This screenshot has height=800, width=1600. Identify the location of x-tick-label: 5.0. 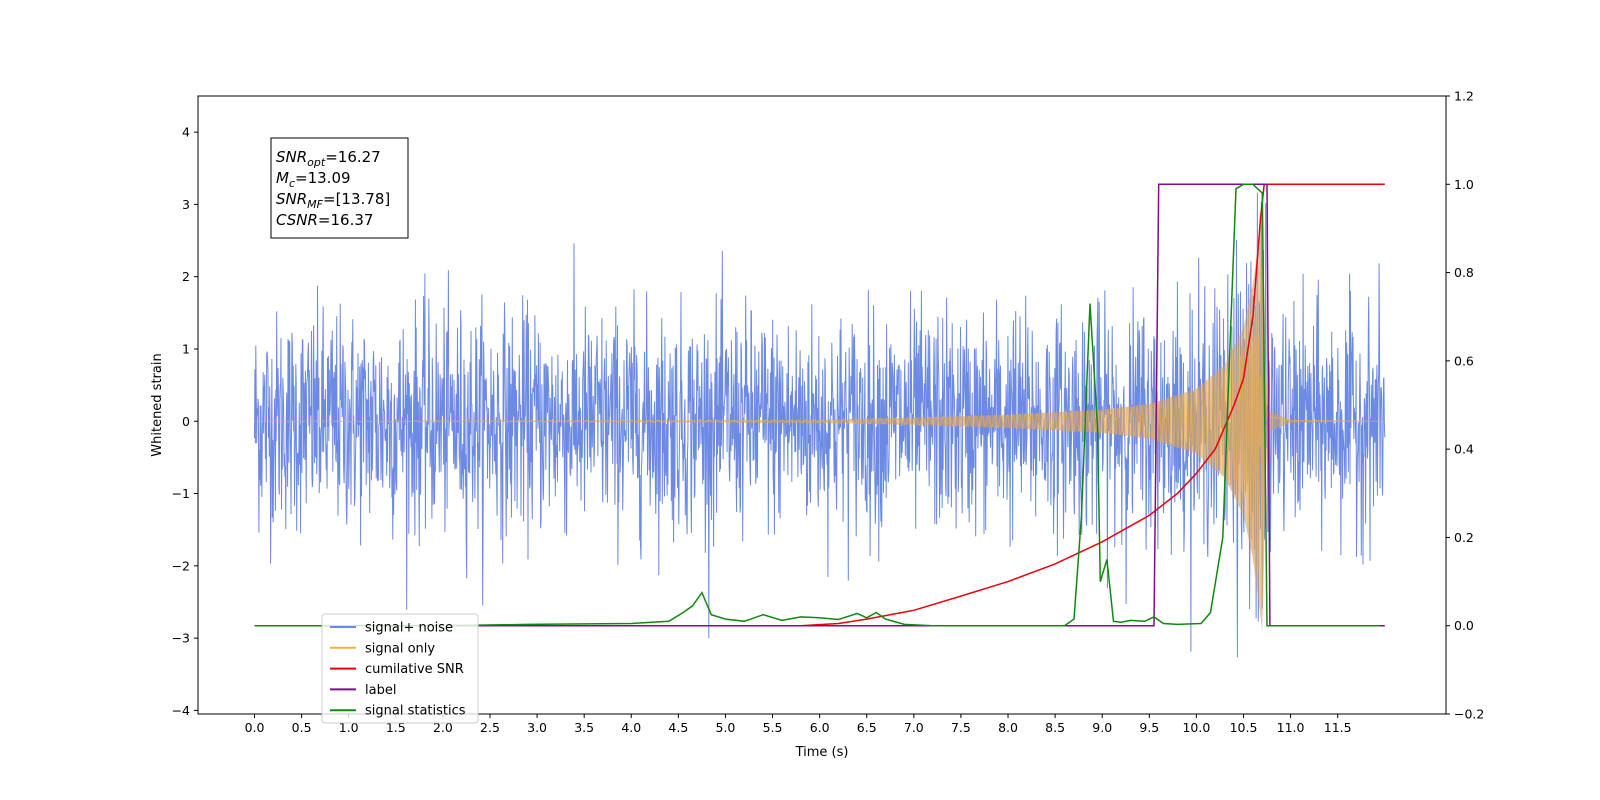
(726, 727).